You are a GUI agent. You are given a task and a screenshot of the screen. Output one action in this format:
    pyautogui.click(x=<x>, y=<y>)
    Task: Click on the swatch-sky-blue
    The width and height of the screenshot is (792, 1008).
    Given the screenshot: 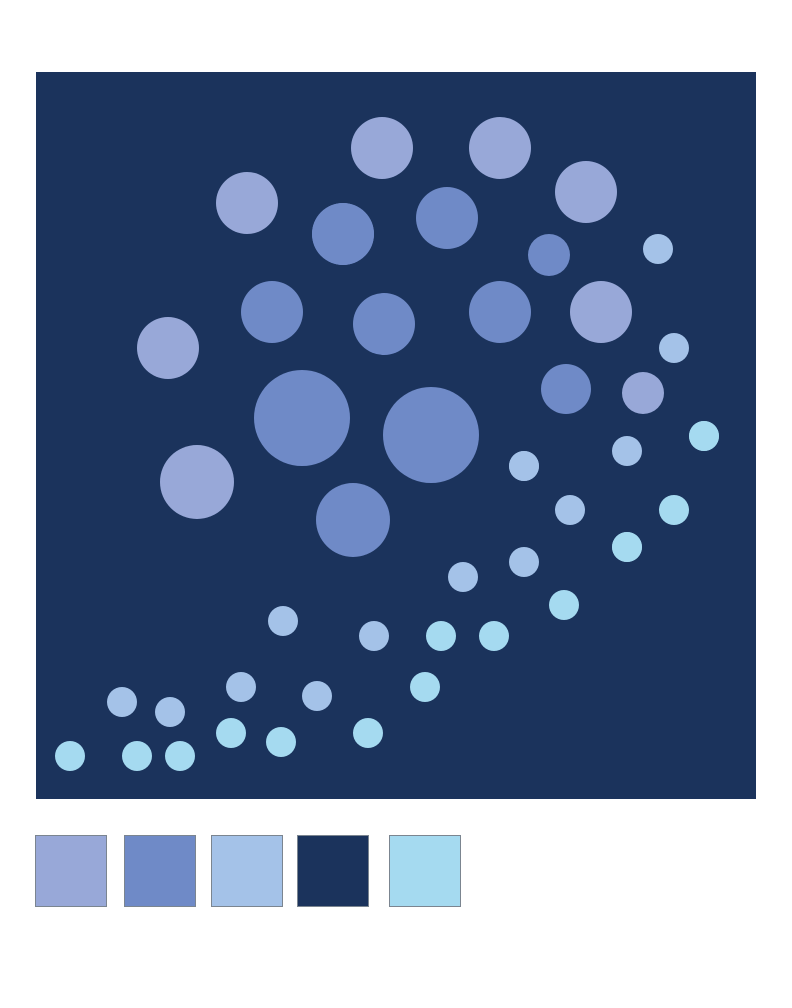 What is the action you would take?
    pyautogui.click(x=425, y=871)
    